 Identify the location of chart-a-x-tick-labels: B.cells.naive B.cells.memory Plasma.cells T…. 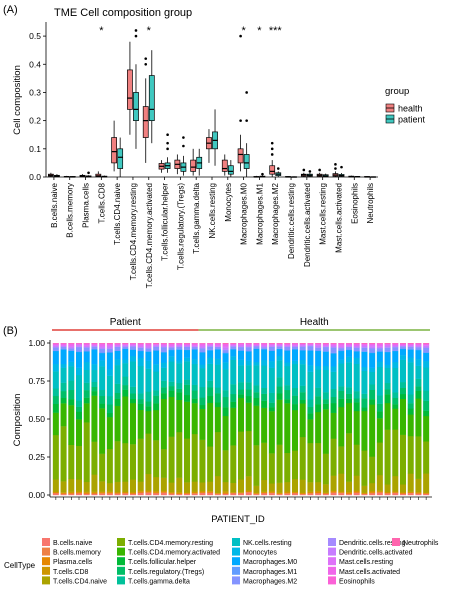
(212, 235).